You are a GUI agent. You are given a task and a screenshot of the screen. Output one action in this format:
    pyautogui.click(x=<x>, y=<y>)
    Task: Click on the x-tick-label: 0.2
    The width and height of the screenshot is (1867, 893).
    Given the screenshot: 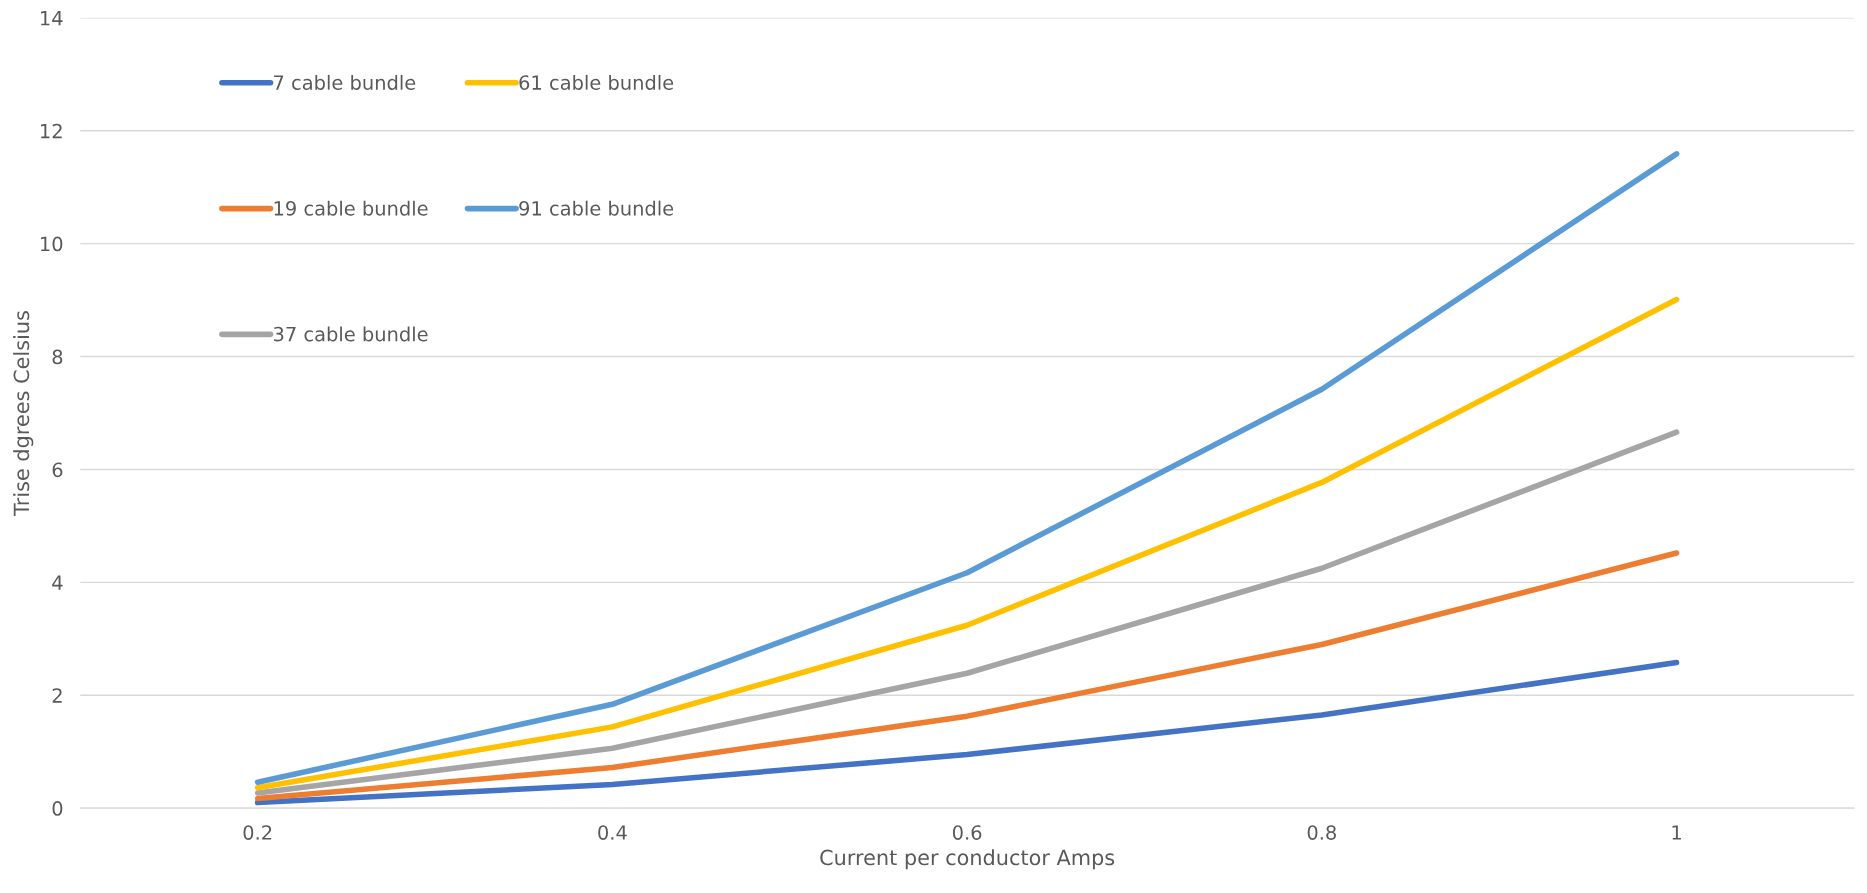 What is the action you would take?
    pyautogui.click(x=257, y=832)
    